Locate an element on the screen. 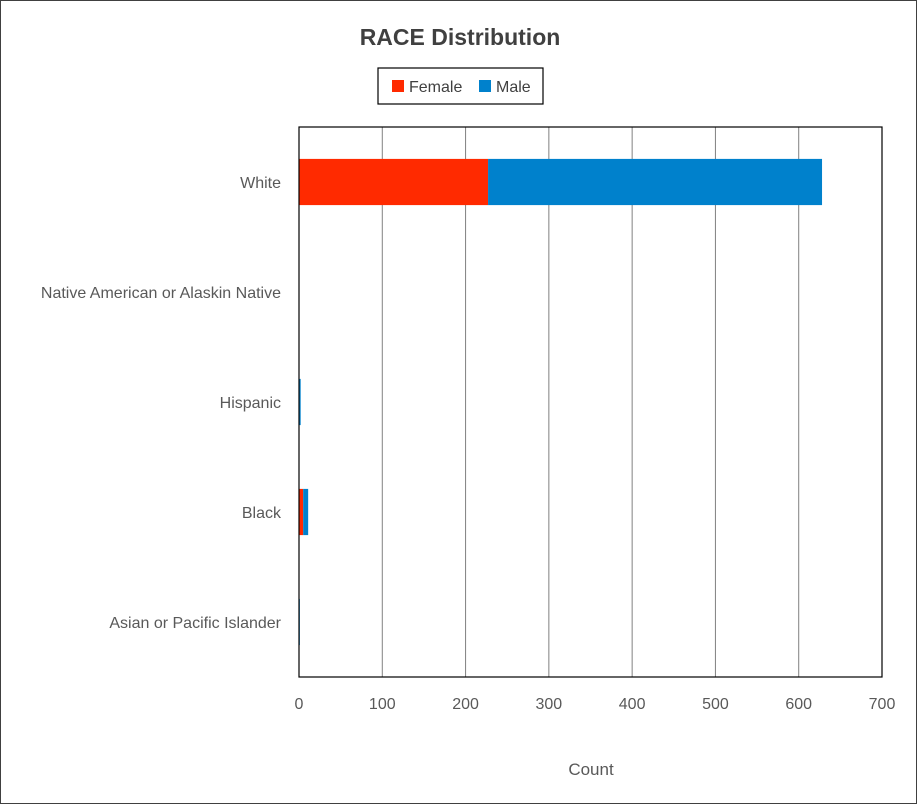 This screenshot has width=917, height=805. x-tick-label: 600 is located at coordinates (798, 704).